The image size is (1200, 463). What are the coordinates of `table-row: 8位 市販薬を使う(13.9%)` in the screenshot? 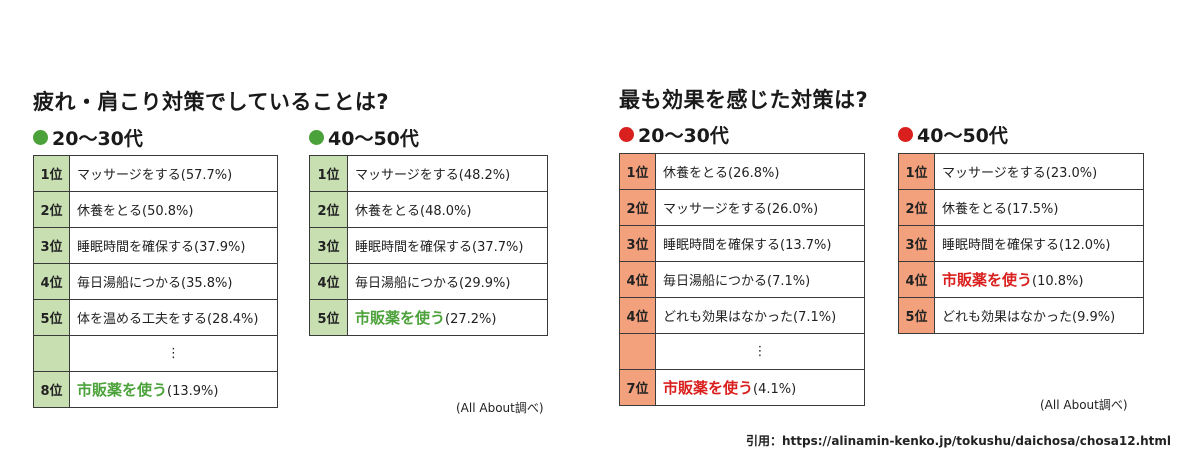 It's located at (155, 389).